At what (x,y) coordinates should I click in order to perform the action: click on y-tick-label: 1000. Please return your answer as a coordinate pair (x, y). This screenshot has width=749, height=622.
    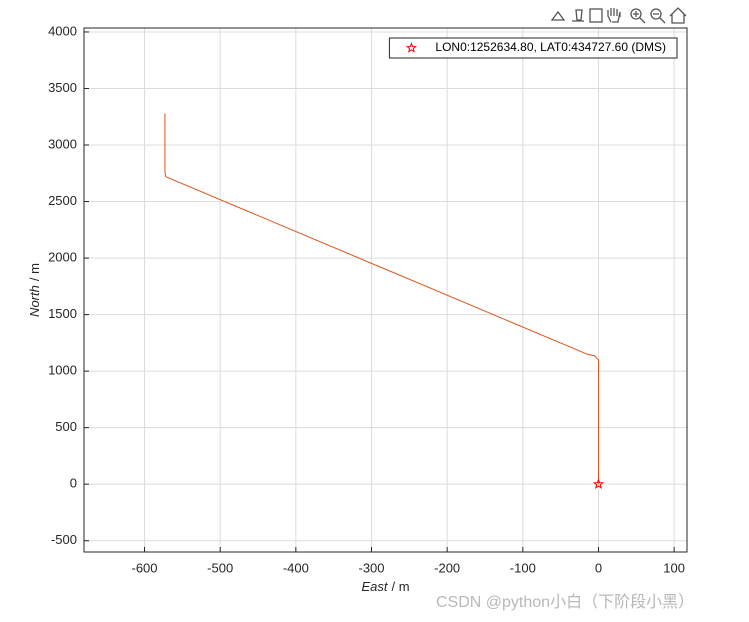
    Looking at the image, I should click on (62, 370).